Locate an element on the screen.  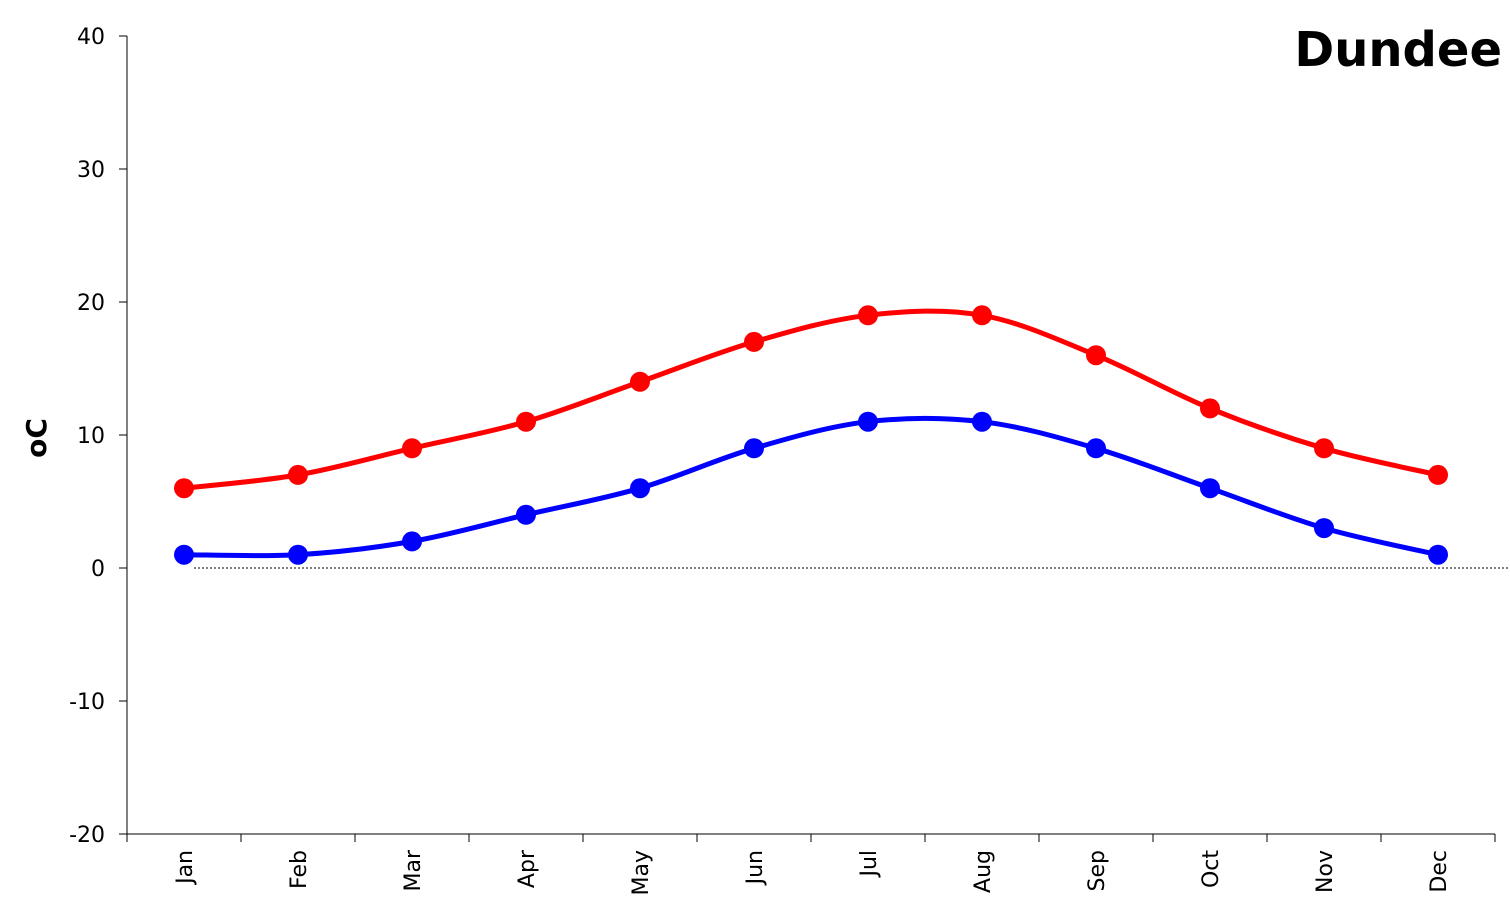
chart-title: Dundee is located at coordinates (1398, 50).